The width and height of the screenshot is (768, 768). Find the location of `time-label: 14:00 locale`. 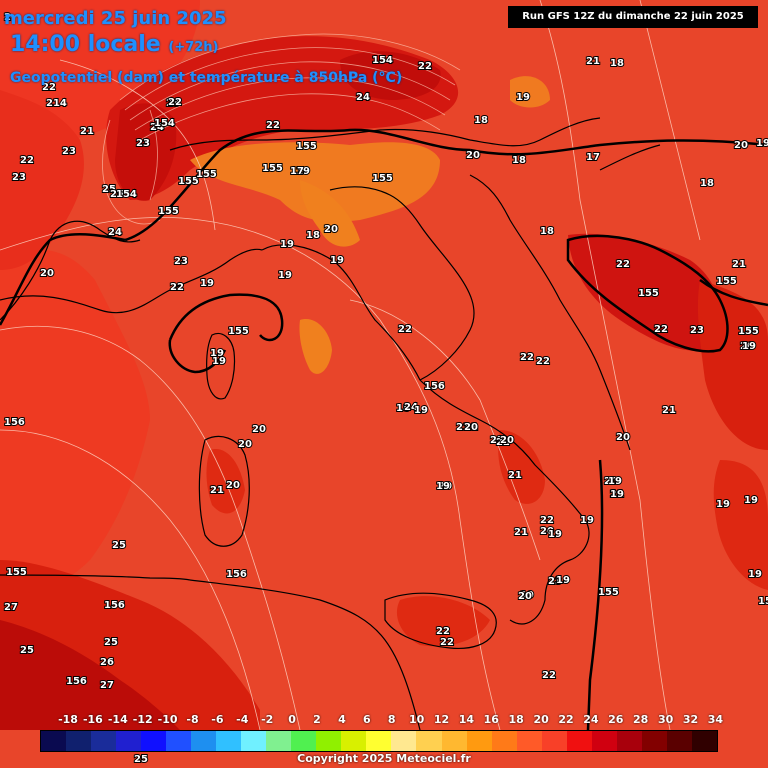

time-label: 14:00 locale is located at coordinates (85, 44).